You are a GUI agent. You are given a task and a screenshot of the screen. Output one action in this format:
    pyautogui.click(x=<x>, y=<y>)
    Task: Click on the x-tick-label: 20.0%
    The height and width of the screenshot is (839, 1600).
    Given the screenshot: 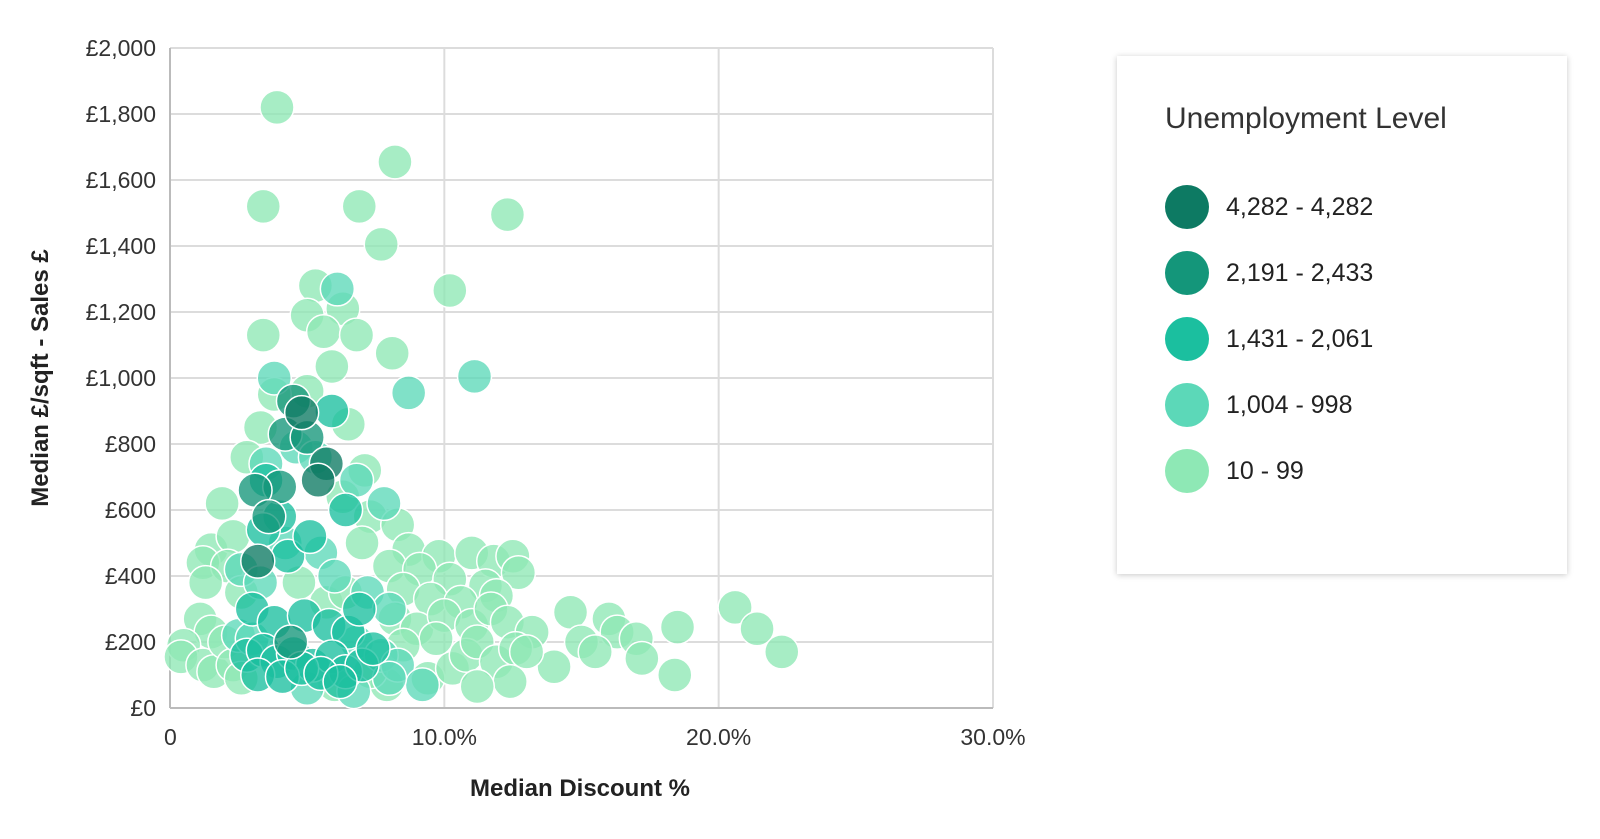 What is the action you would take?
    pyautogui.click(x=718, y=737)
    